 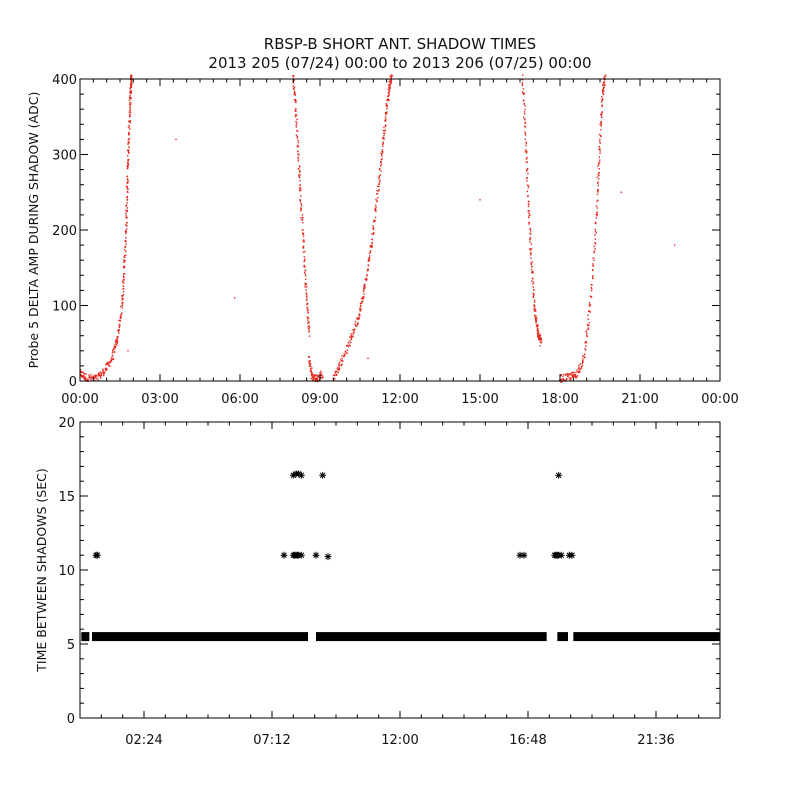 What do you see at coordinates (239, 399) in the screenshot?
I see `x-tick-label: 06:00` at bounding box center [239, 399].